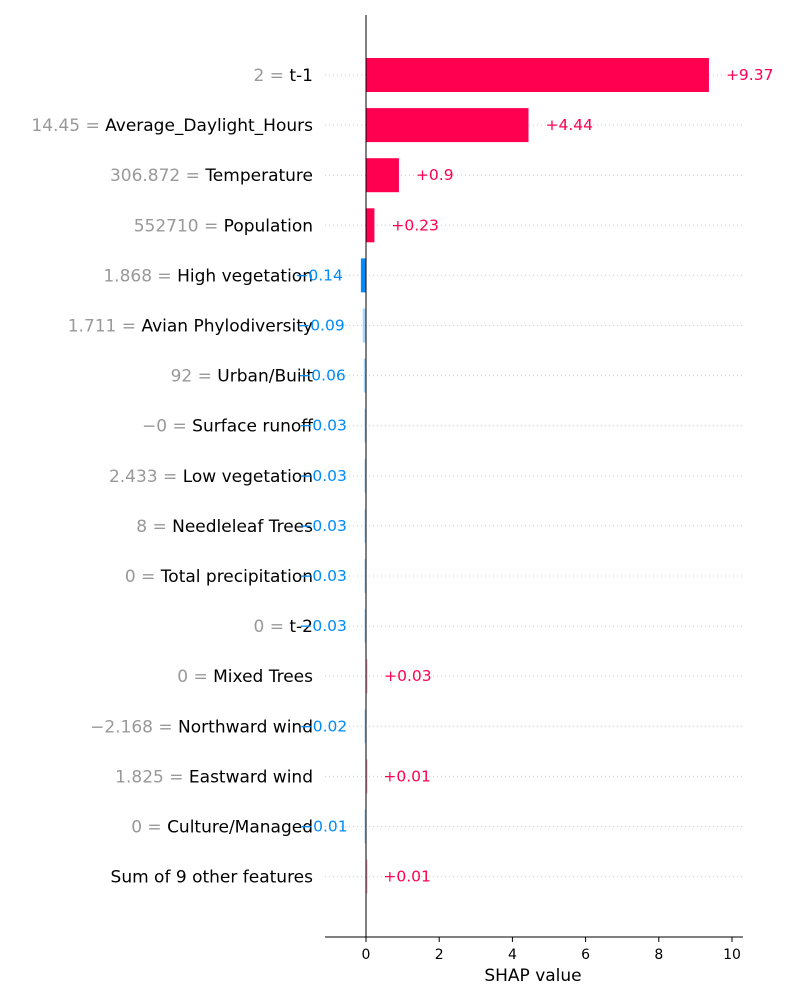 Image resolution: width=800 pixels, height=1000 pixels. What do you see at coordinates (268, 226) in the screenshot?
I see `feature-name: Population` at bounding box center [268, 226].